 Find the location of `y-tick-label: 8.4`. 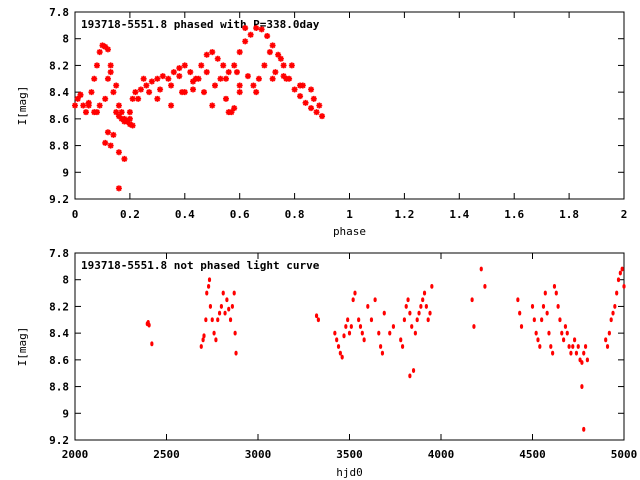

y-tick-label: 8.4 is located at coordinates (59, 92).